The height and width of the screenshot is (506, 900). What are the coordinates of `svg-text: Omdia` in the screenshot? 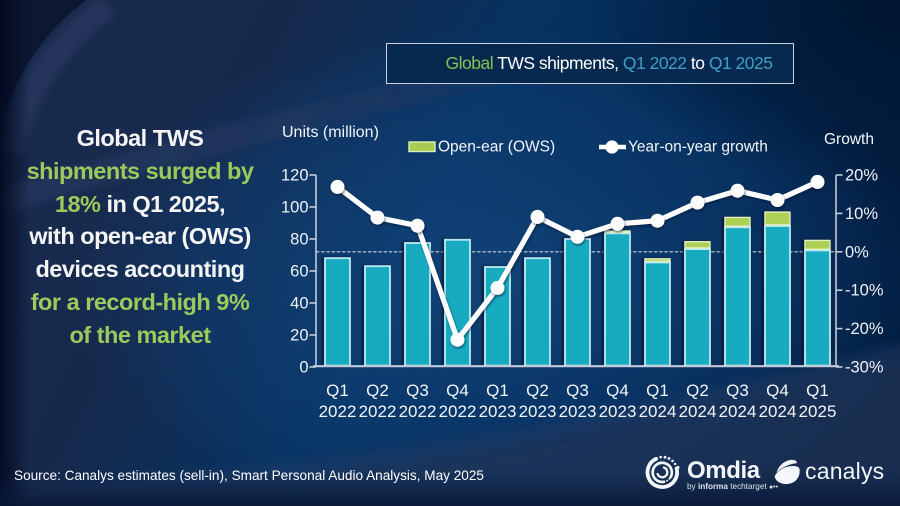 It's located at (724, 470).